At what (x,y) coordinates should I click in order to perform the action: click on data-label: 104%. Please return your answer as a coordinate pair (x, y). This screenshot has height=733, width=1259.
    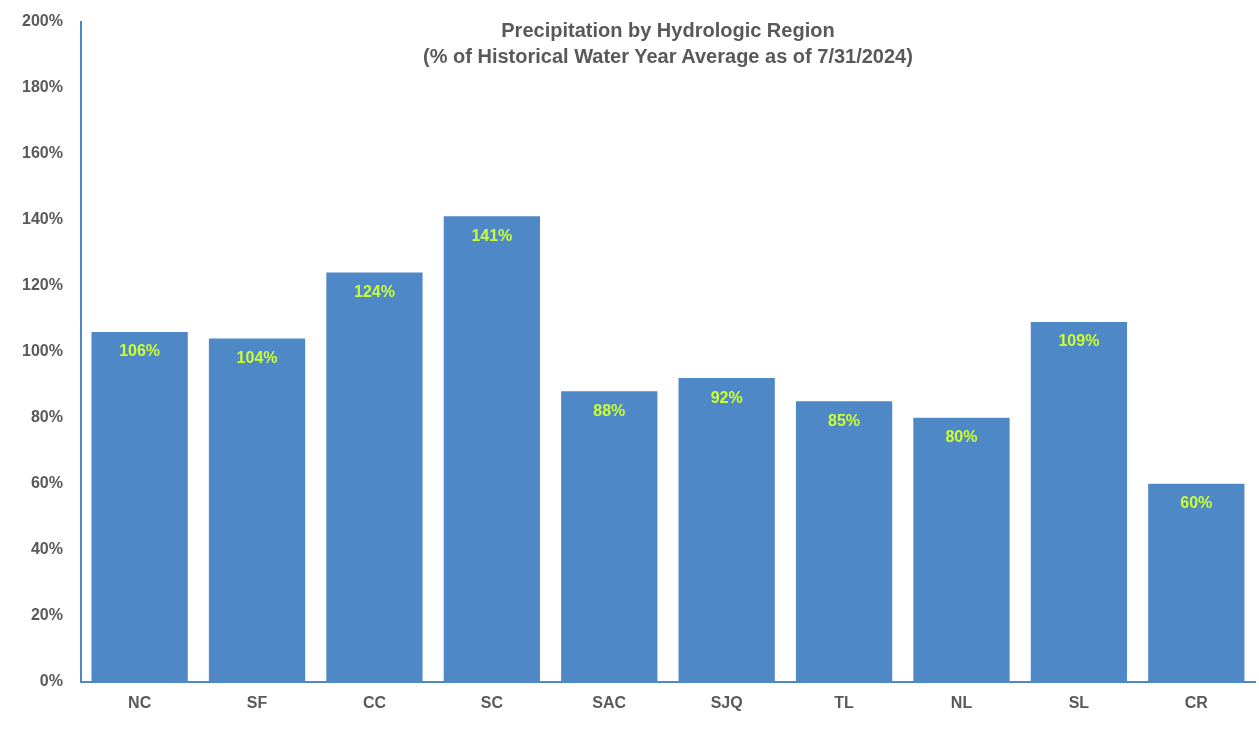
    Looking at the image, I should click on (257, 357).